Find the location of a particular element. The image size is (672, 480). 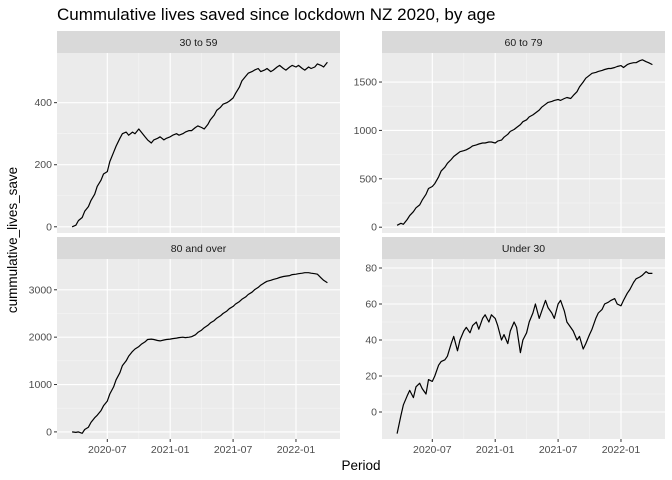

y-tick-label: 20 is located at coordinates (371, 377).